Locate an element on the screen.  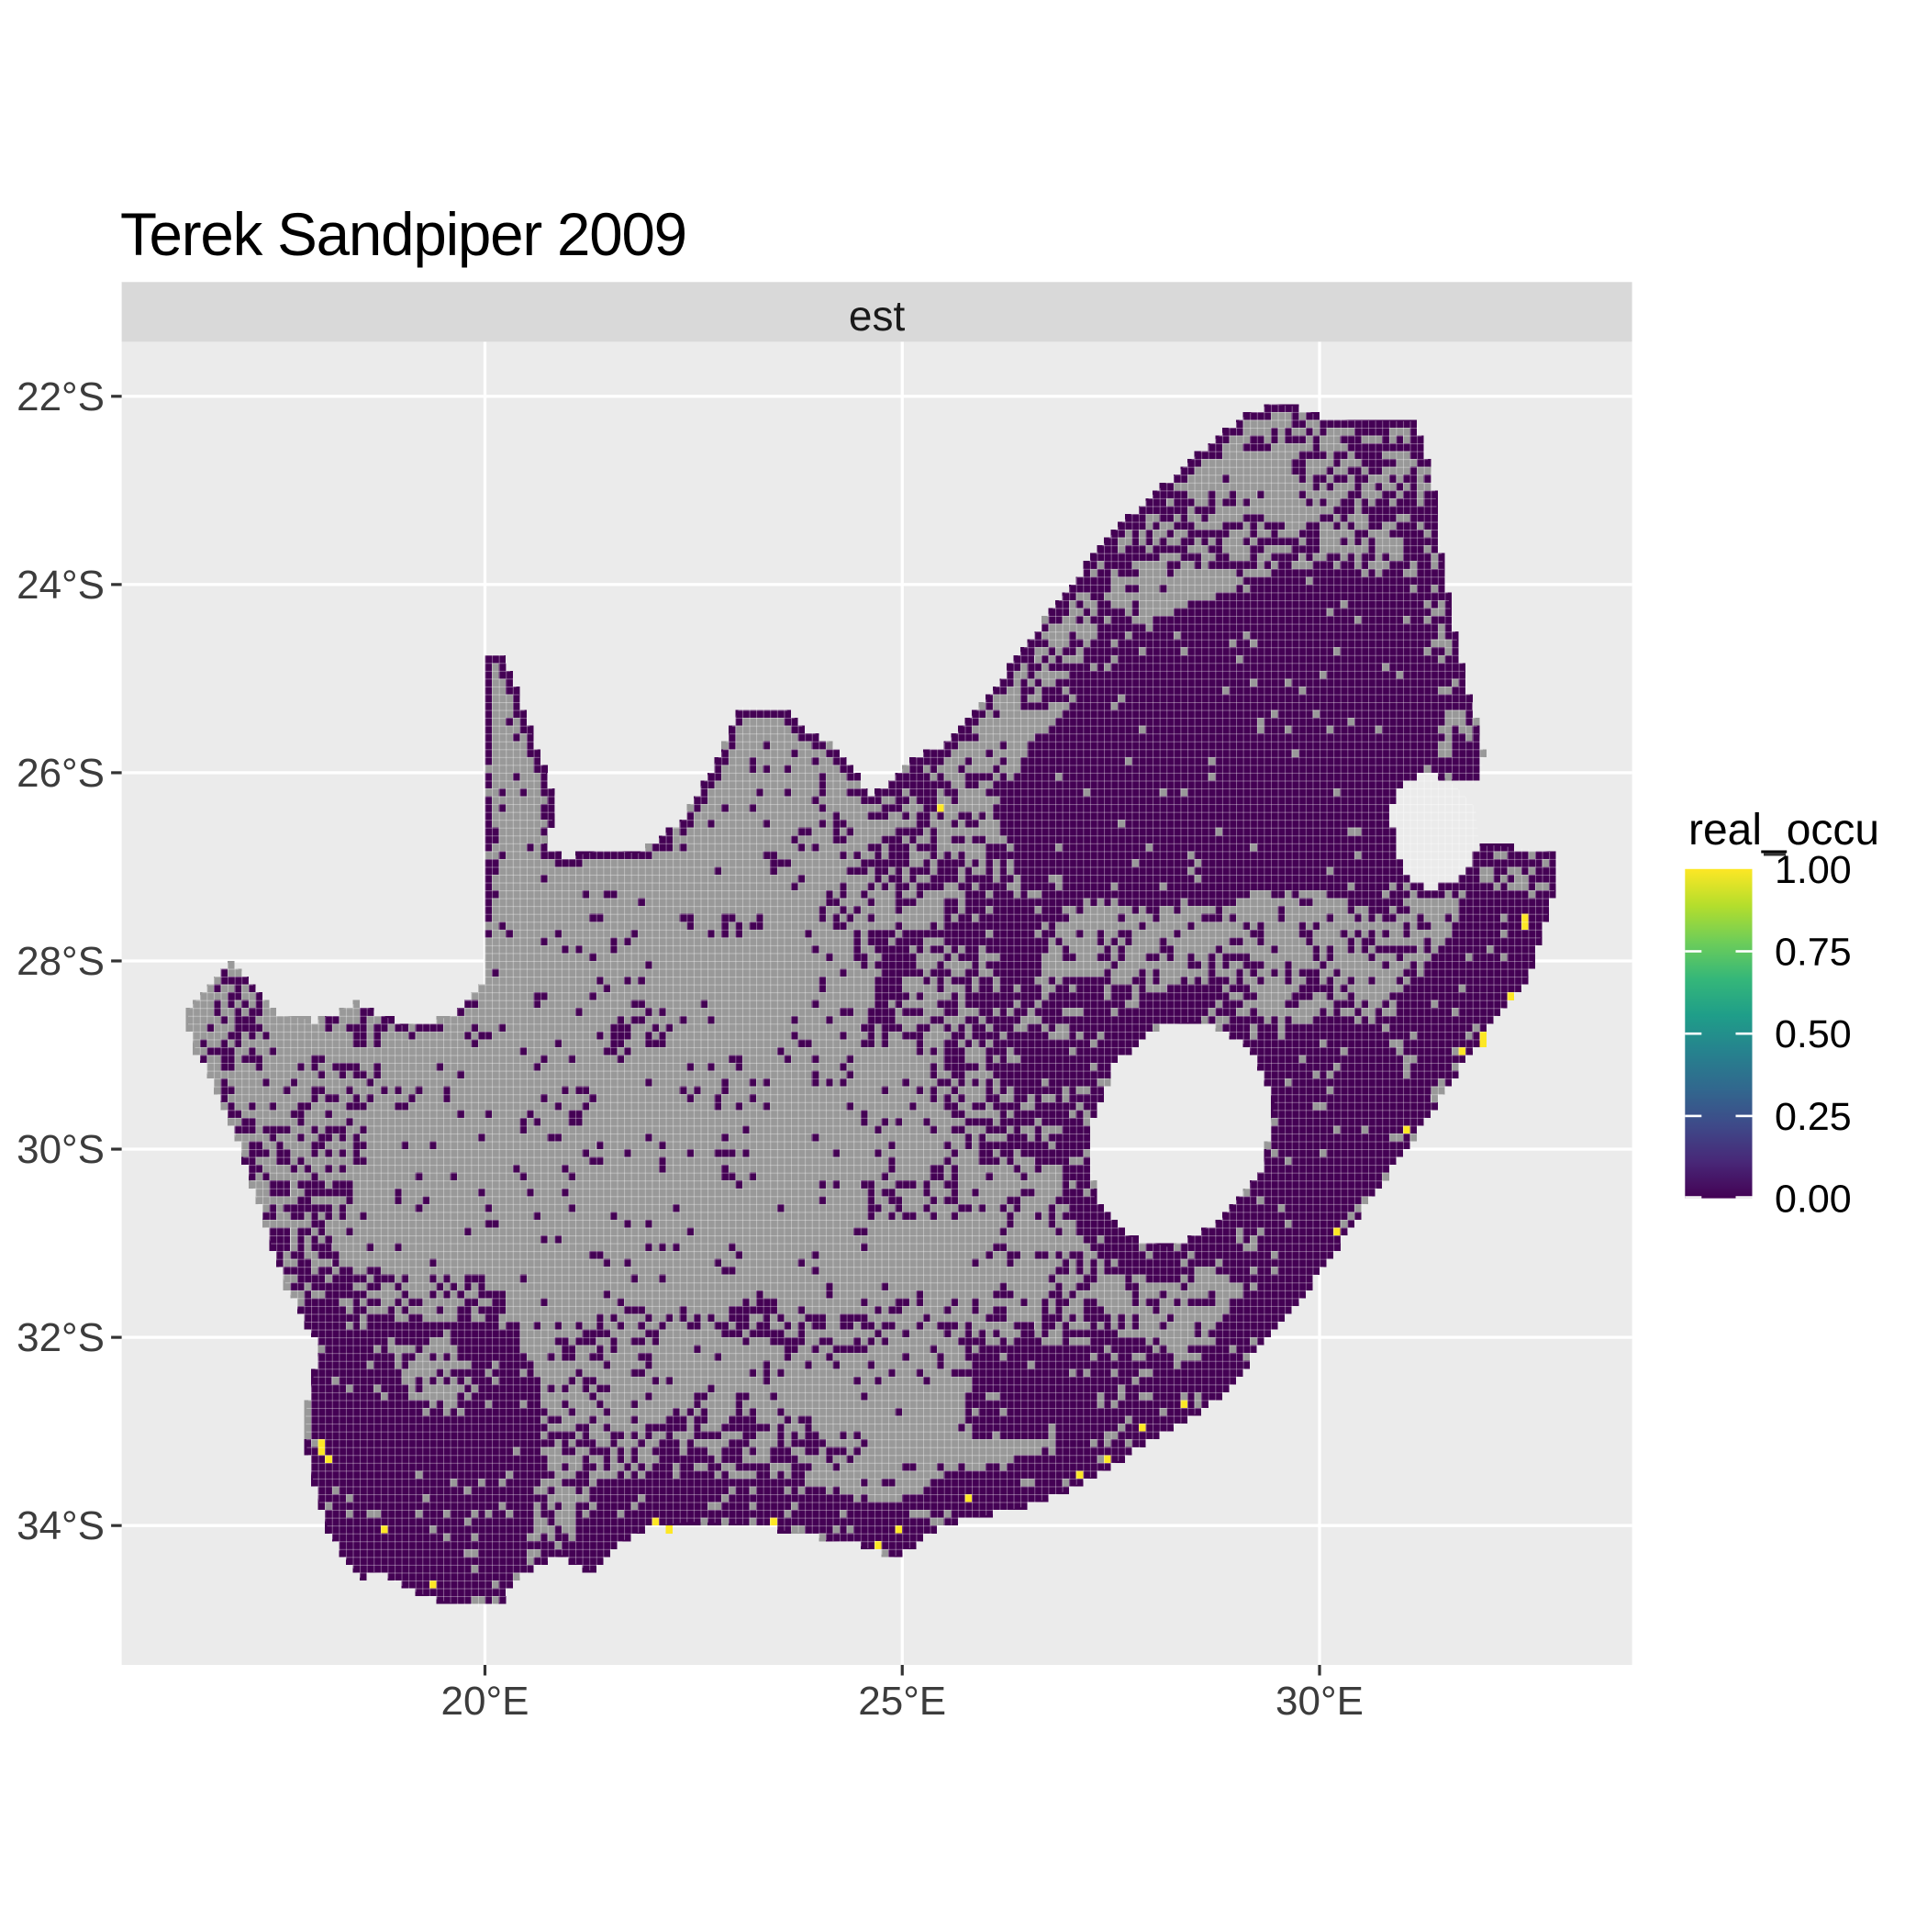
svg-text: 0.00 is located at coordinates (1813, 1200).